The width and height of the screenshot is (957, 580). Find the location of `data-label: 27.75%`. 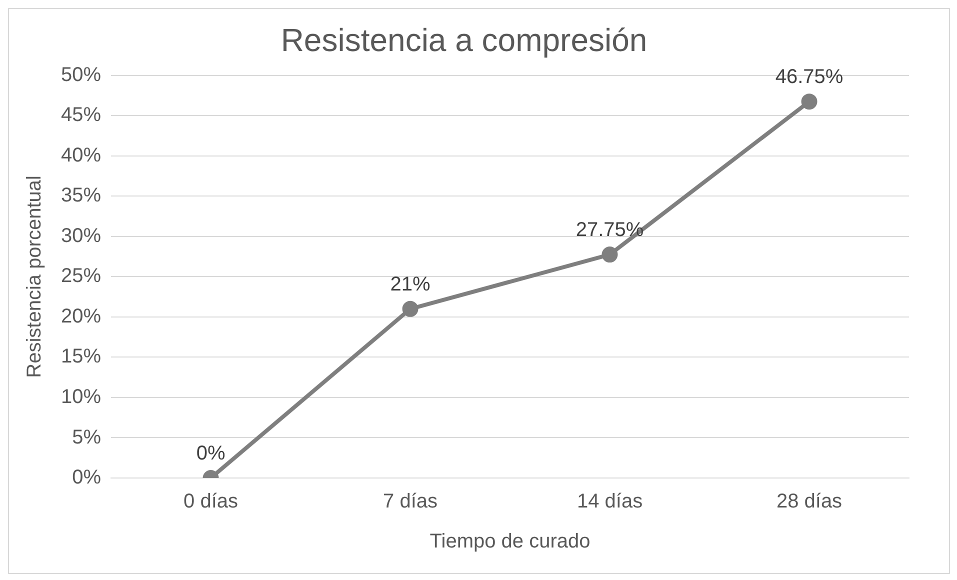

data-label: 27.75% is located at coordinates (610, 230).